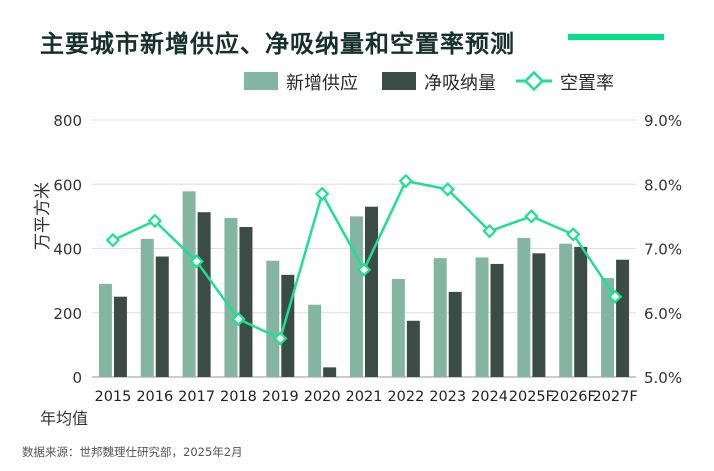 This screenshot has height=471, width=714. What do you see at coordinates (489, 397) in the screenshot?
I see `x-tick-label: 2024` at bounding box center [489, 397].